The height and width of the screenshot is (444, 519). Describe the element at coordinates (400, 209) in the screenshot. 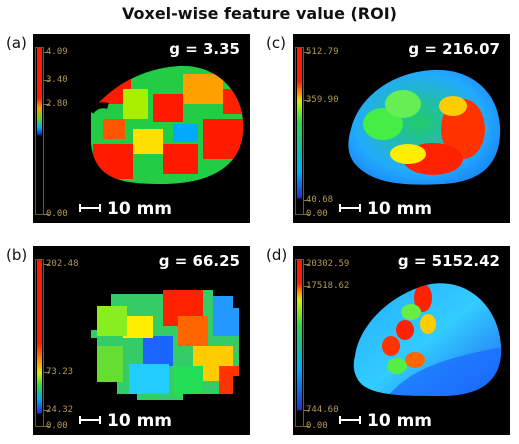

I see `scale-label-c: 10 mm` at that location.